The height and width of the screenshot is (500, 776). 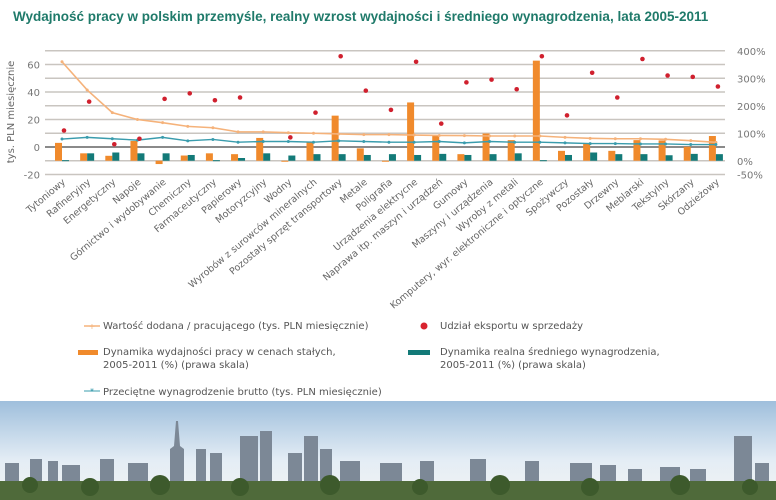 I want to click on legend-productivity-line2: 2005-2011 (%) (prawa skala), so click(x=176, y=365).